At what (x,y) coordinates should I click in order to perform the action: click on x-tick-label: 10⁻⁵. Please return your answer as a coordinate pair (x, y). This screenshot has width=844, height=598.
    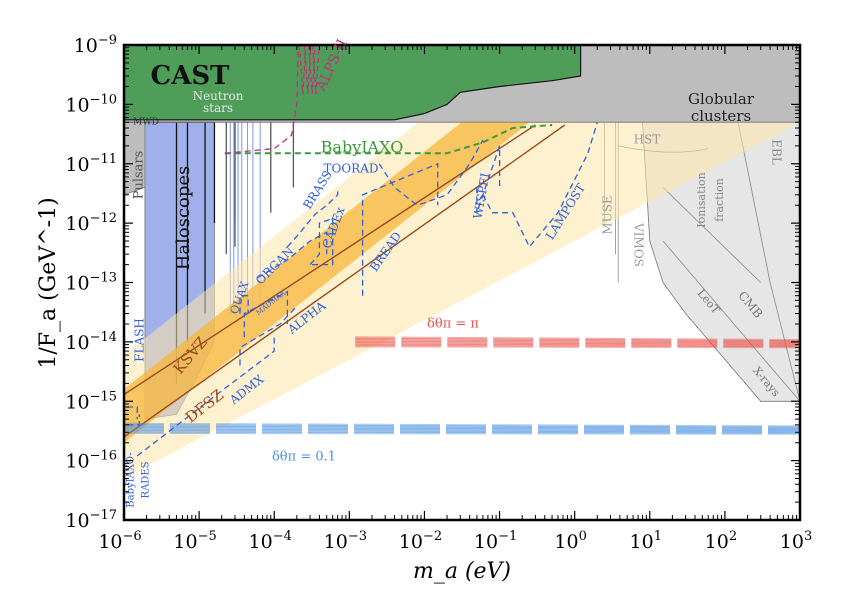
    Looking at the image, I should click on (194, 541).